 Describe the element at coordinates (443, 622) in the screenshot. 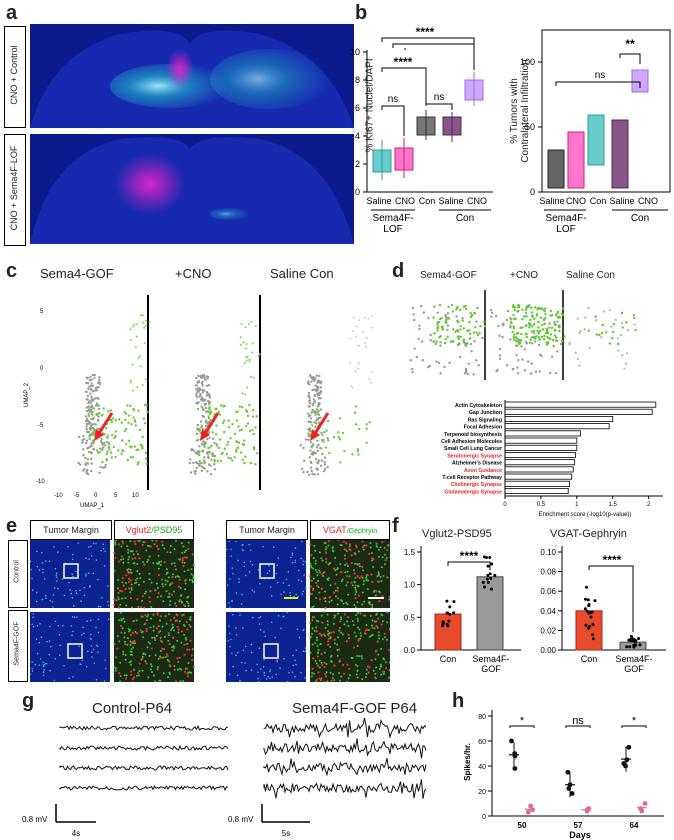

I see `f-left-dot` at that location.